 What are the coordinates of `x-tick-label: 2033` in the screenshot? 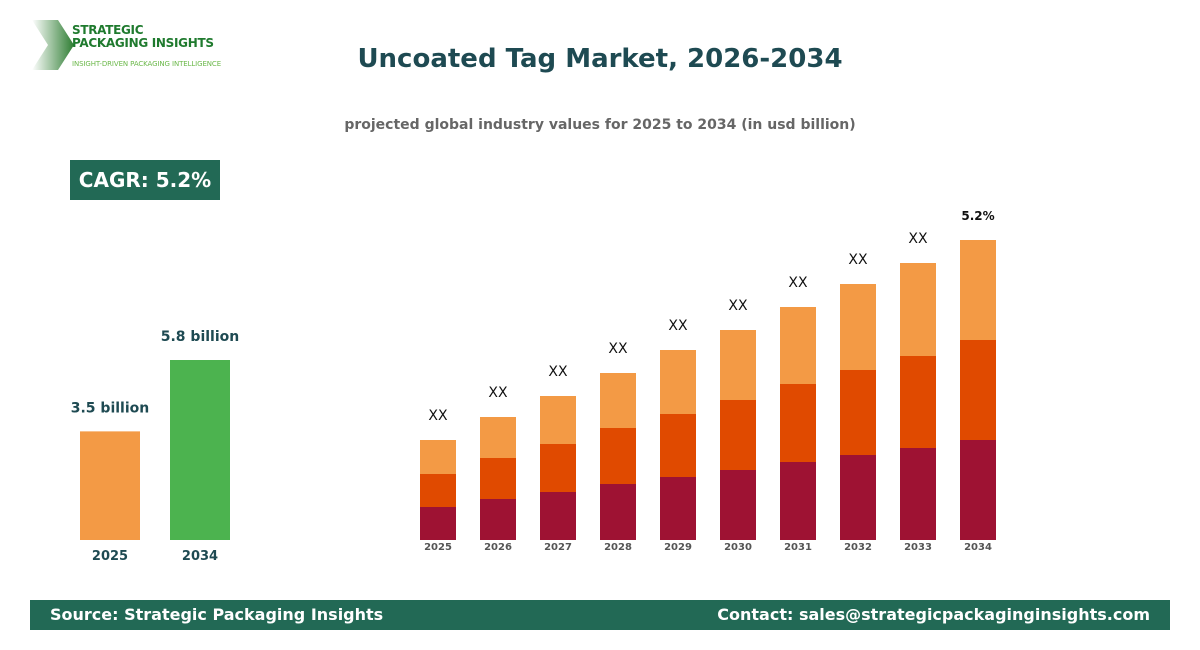 It's located at (918, 547).